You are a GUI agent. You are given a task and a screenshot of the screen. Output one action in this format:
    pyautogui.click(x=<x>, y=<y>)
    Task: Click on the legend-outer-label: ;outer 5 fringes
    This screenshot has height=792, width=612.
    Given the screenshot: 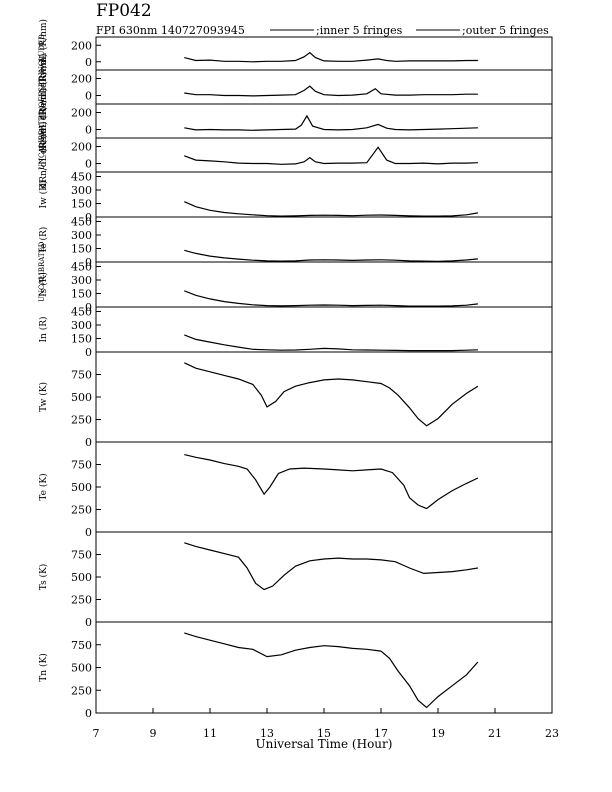 What is the action you would take?
    pyautogui.click(x=505, y=30)
    